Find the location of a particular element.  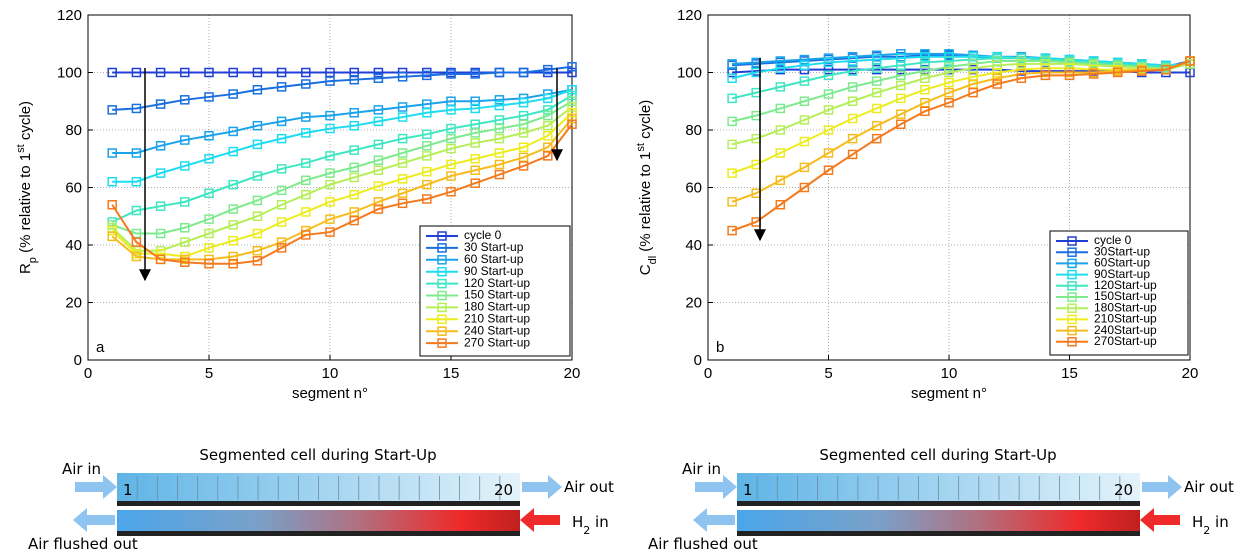

legend-label: 30Start-up is located at coordinates (1122, 251).